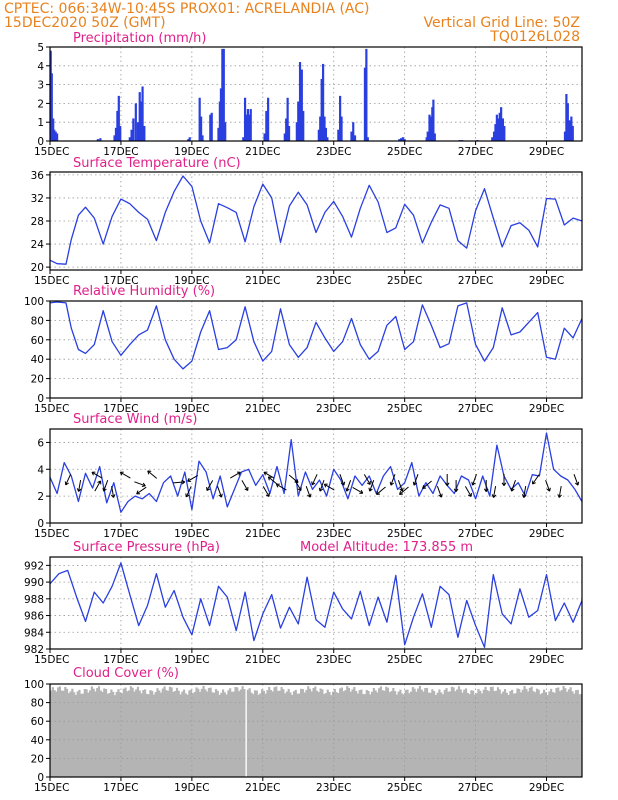 Image resolution: width=618 pixels, height=800 pixels. I want to click on pressure-frame, so click(316, 603).